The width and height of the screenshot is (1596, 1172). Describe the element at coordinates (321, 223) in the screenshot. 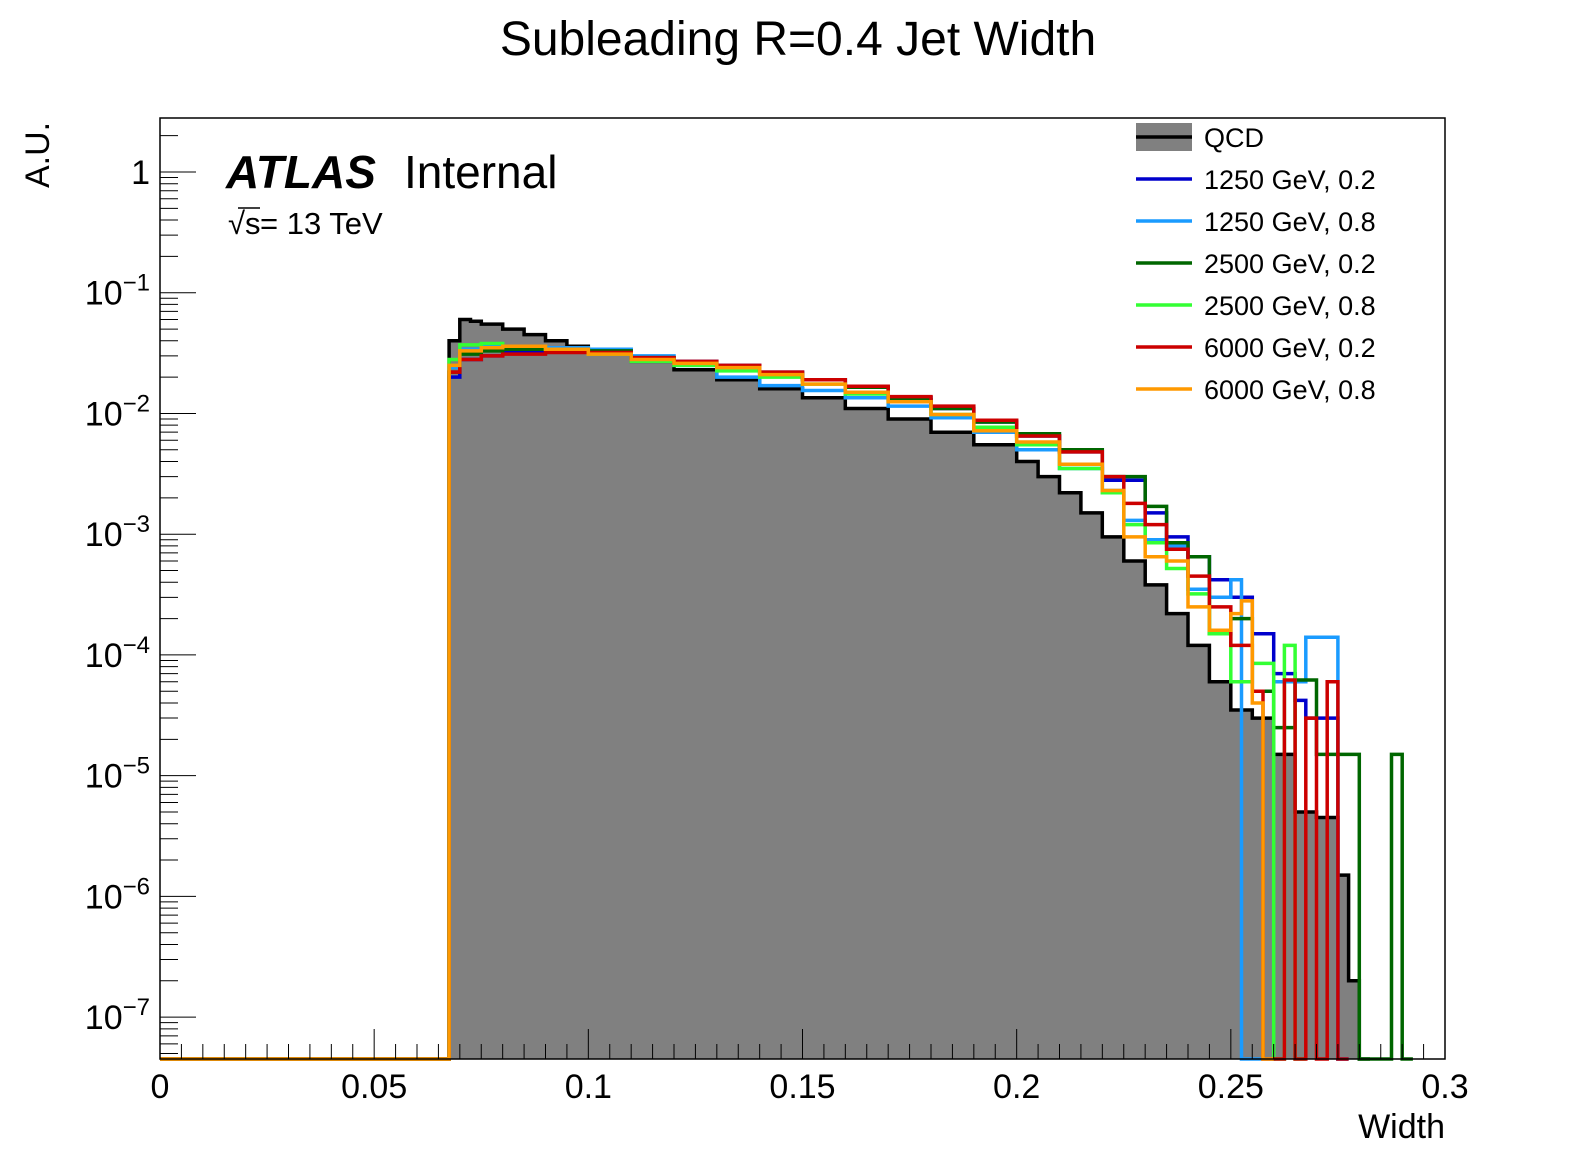

I see `energy-label: = 13 TeV` at that location.